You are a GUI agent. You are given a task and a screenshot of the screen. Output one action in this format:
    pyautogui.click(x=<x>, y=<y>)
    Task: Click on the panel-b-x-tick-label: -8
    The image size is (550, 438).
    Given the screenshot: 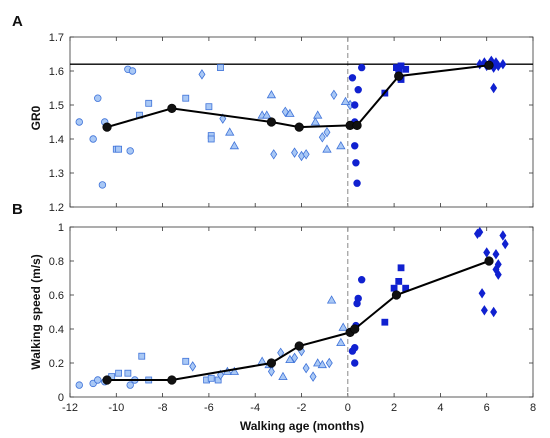 What is the action you would take?
    pyautogui.click(x=163, y=408)
    